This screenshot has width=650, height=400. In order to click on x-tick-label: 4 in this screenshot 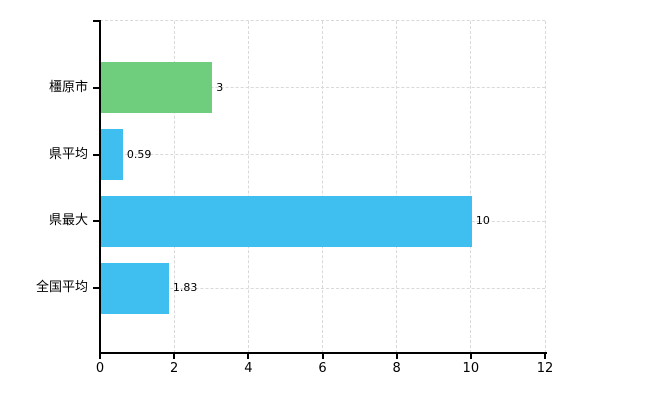, I will do `click(248, 368)`.